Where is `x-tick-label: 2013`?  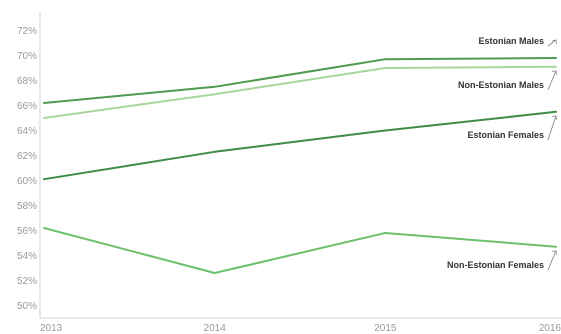 x-tick-label: 2013 is located at coordinates (51, 328).